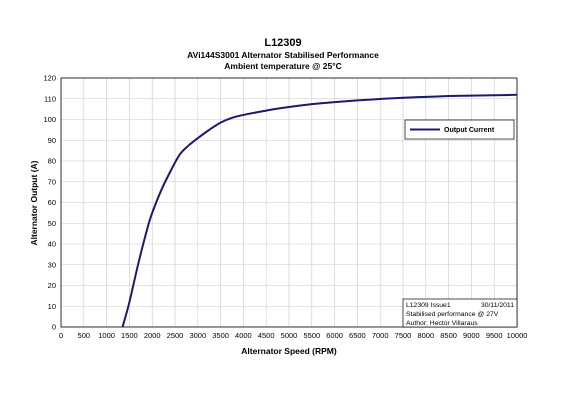 The height and width of the screenshot is (400, 566). Describe the element at coordinates (311, 335) in the screenshot. I see `x-tick-label: 5500` at that location.